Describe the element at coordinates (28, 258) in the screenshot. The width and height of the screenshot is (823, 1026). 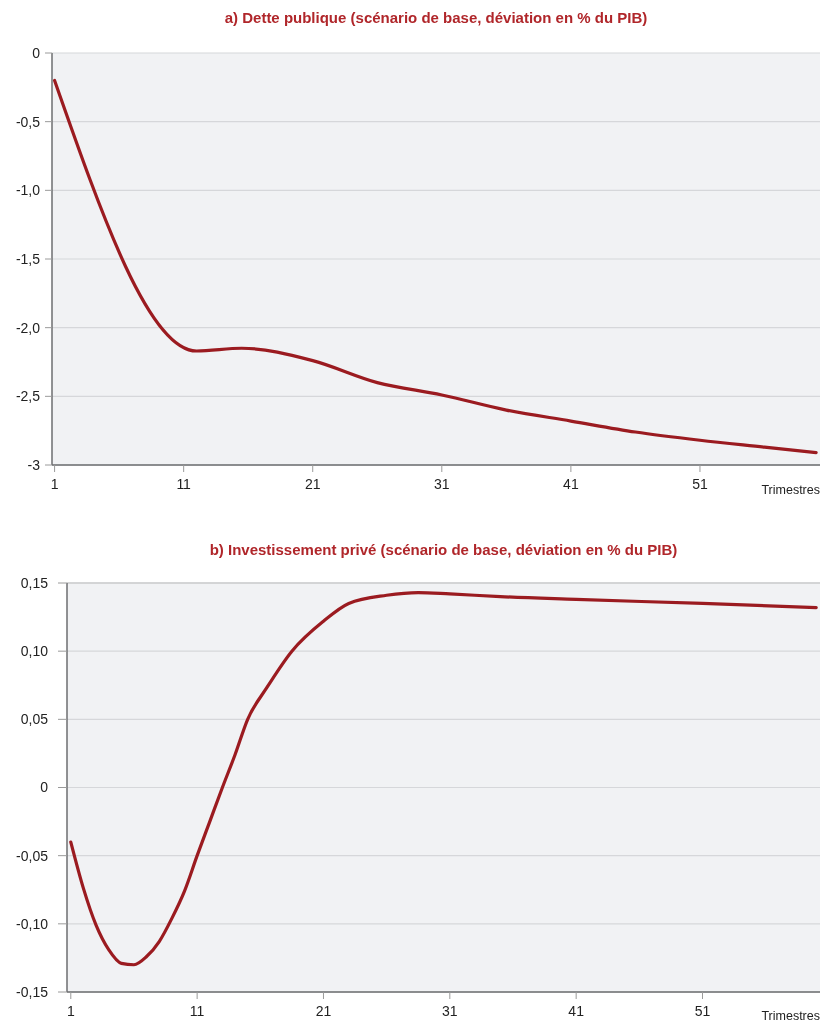
I see `y-tick-label: -1,5` at that location.